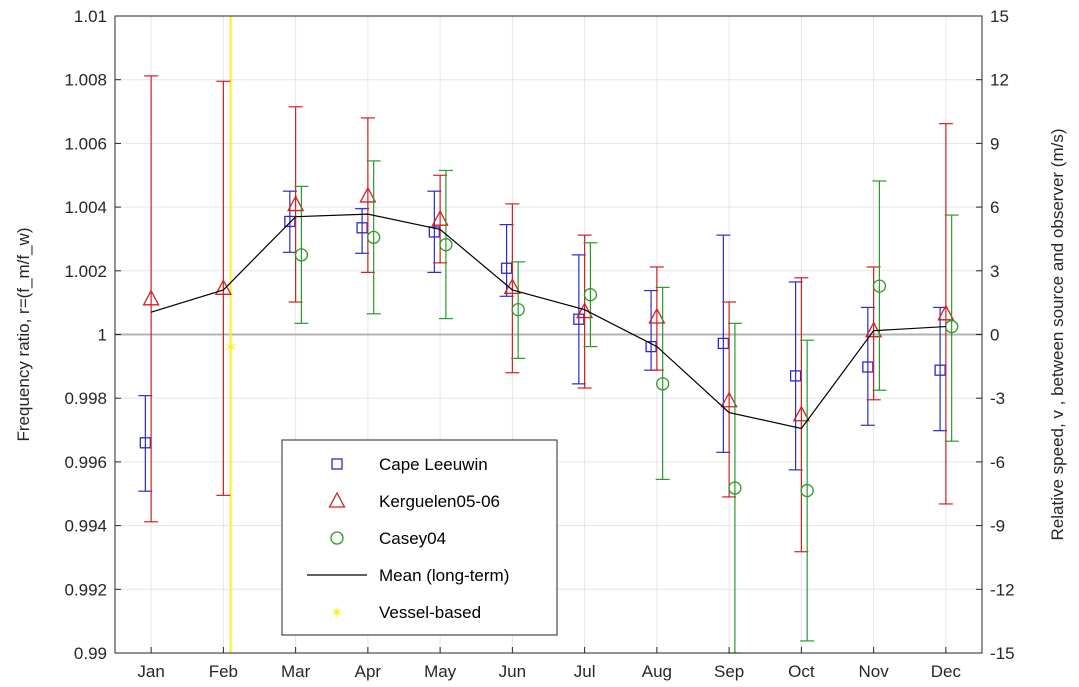 This screenshot has width=1079, height=687. I want to click on tick-label-left: 1.004, so click(85, 207).